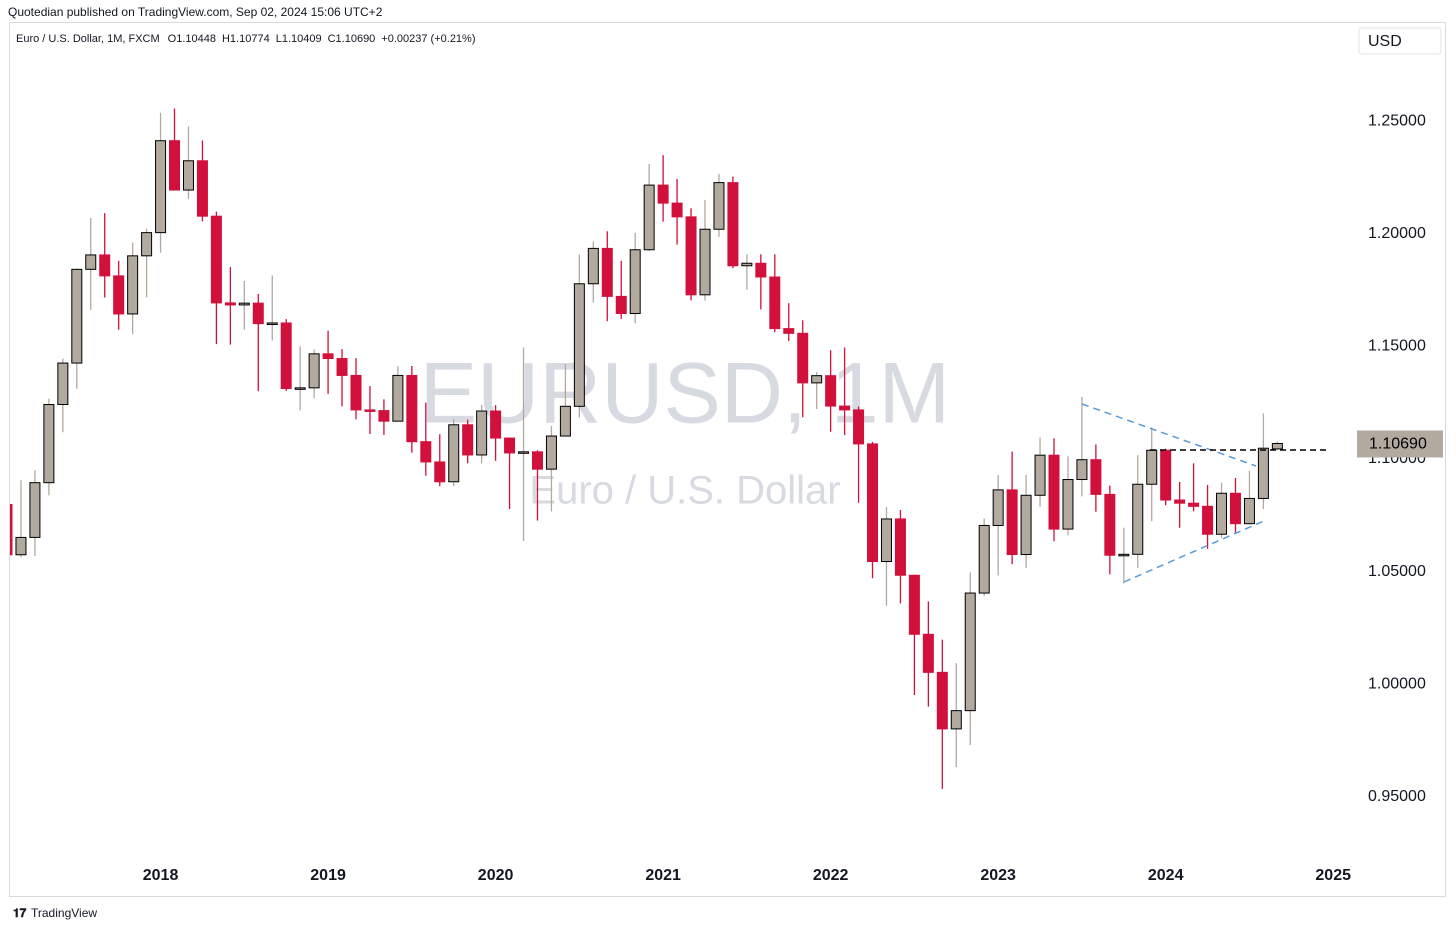 The width and height of the screenshot is (1456, 931). What do you see at coordinates (1385, 41) in the screenshot?
I see `currency: USD` at bounding box center [1385, 41].